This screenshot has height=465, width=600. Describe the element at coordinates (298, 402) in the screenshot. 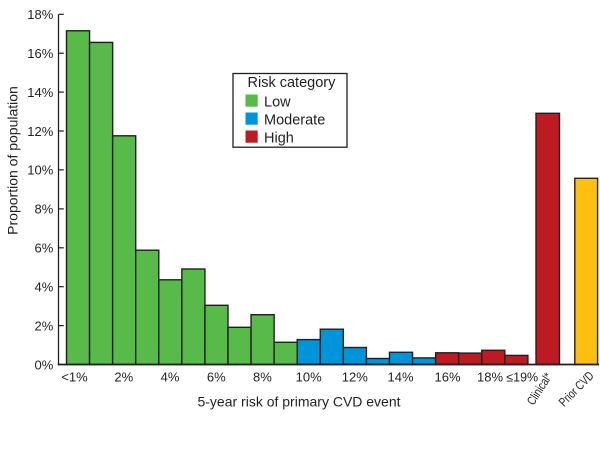

I see `svg-text:5-year risk of primary CVD eve: 5-year risk of primary CVD event` at that location.